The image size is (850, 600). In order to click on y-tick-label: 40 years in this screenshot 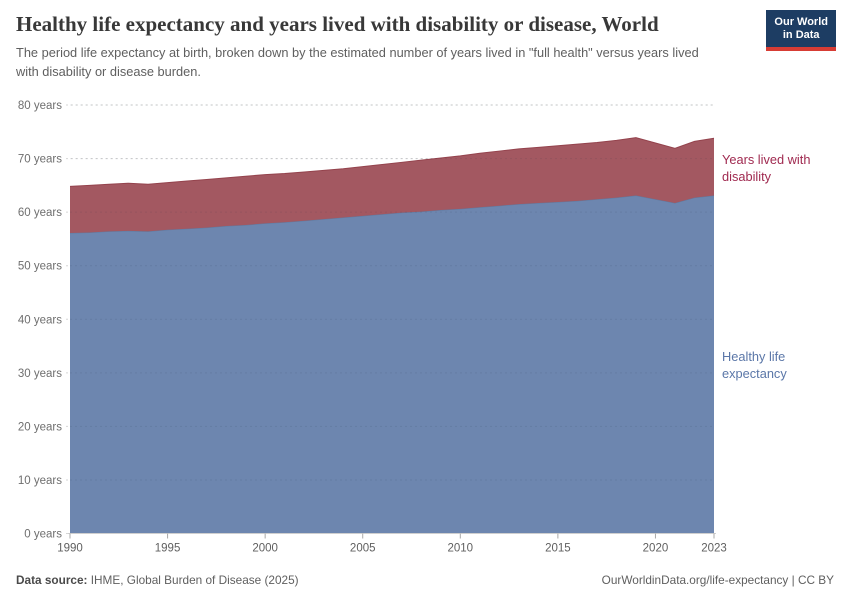, I will do `click(40, 320)`.